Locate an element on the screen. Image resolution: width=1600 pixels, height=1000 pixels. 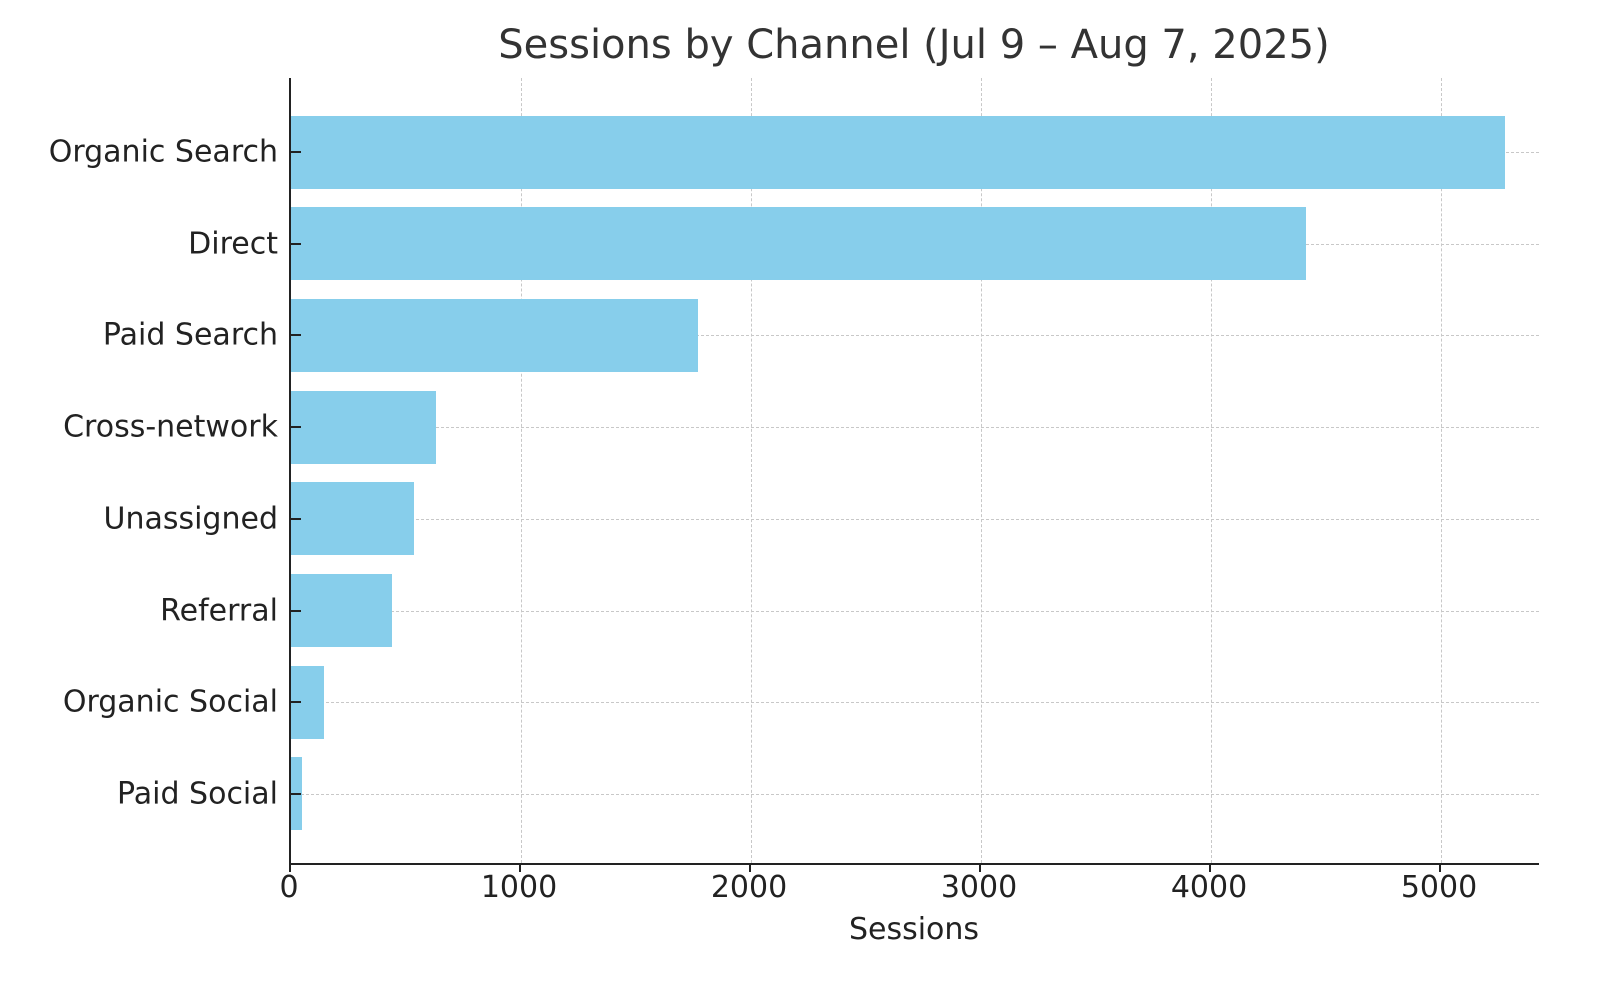
x-tick-label: 1000 is located at coordinates (519, 887).